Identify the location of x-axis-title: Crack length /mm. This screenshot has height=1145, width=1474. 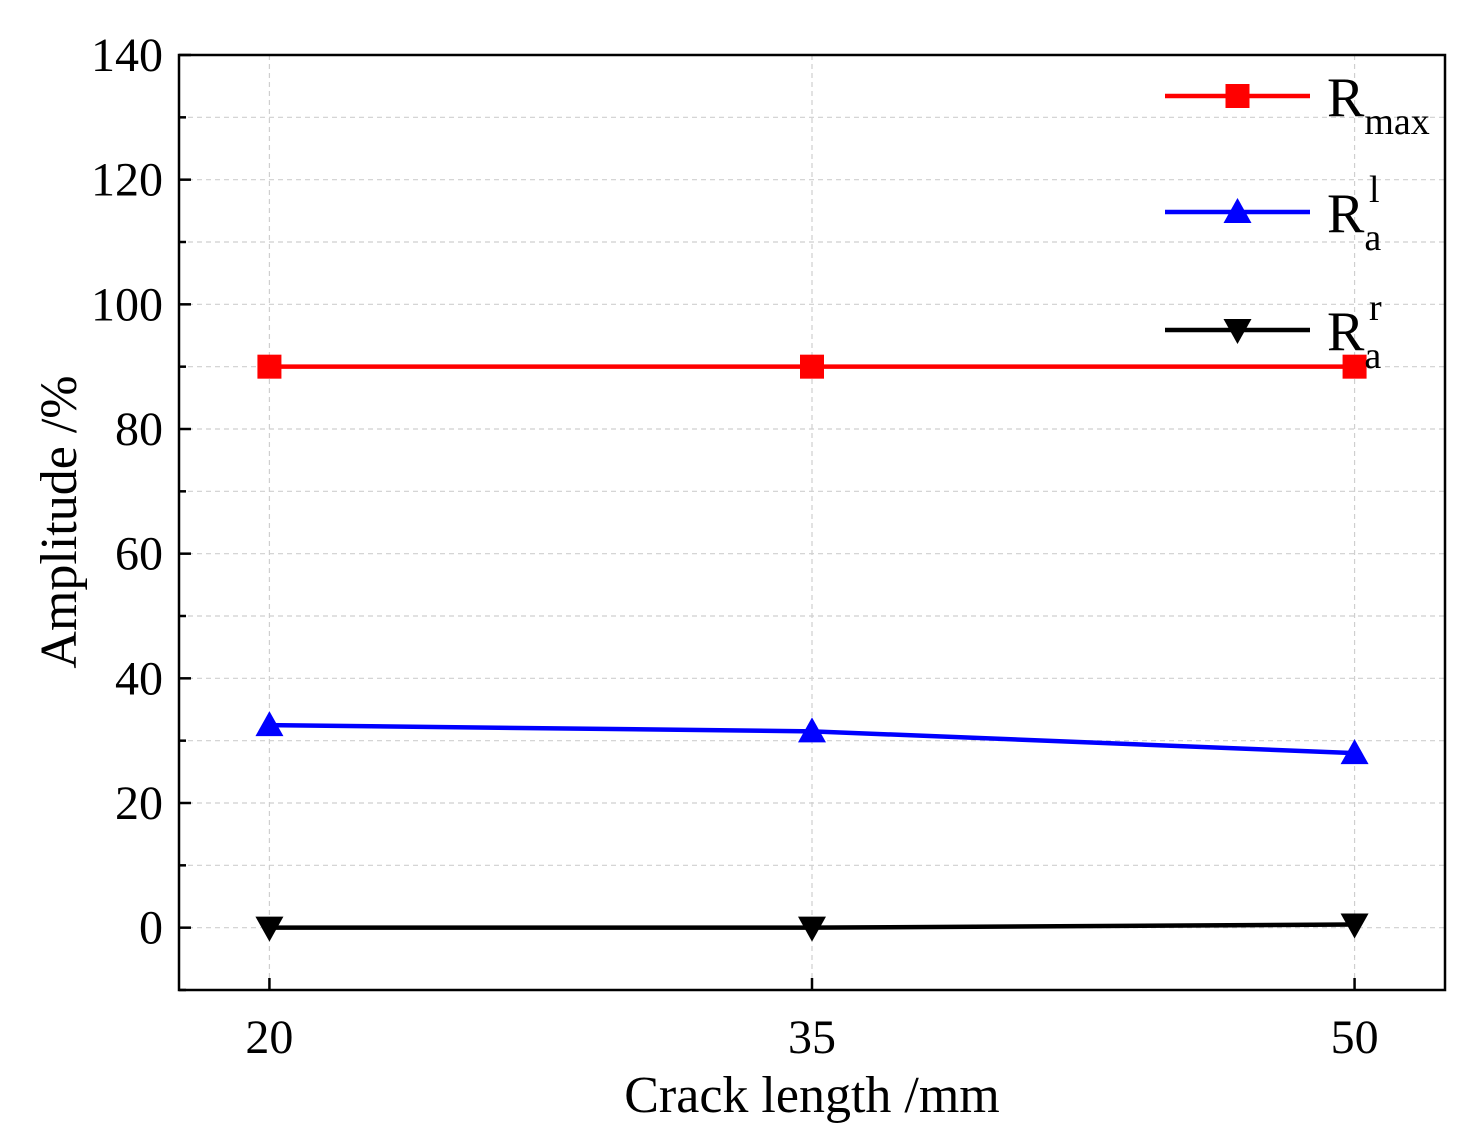
(811, 1095).